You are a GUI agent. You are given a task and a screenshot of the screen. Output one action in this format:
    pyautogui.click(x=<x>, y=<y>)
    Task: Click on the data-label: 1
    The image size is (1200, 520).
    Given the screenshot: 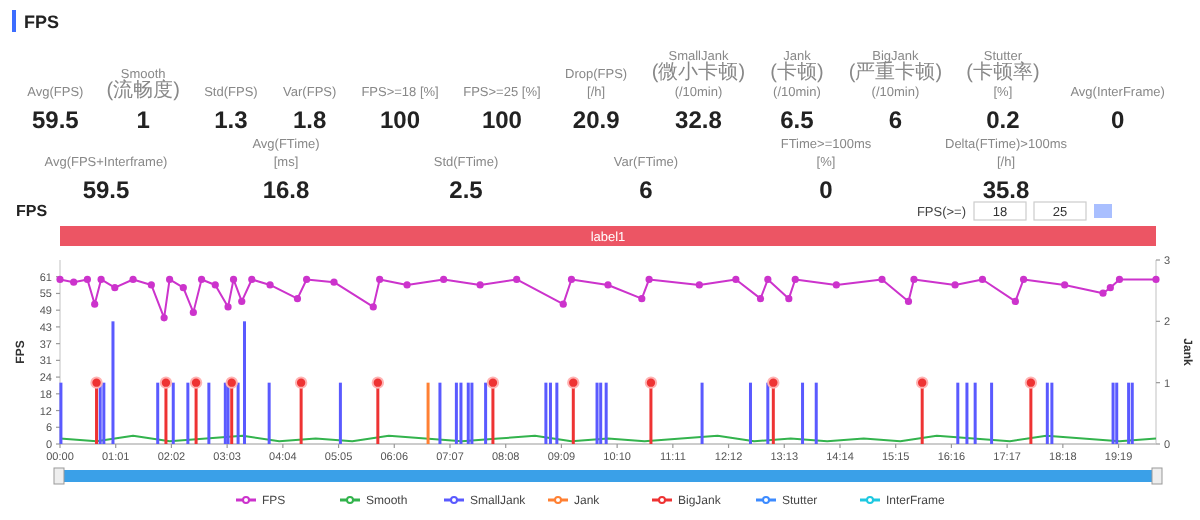 What is the action you would take?
    pyautogui.click(x=143, y=120)
    